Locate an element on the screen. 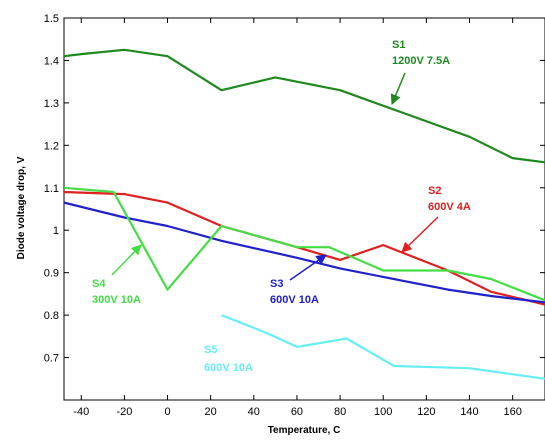  annotation-arrow-s1 is located at coordinates (398, 88).